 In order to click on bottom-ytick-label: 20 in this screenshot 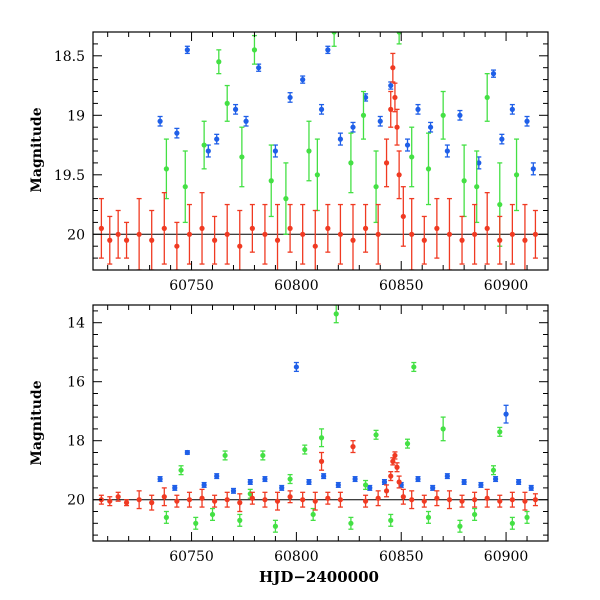, I will do `click(76, 501)`.